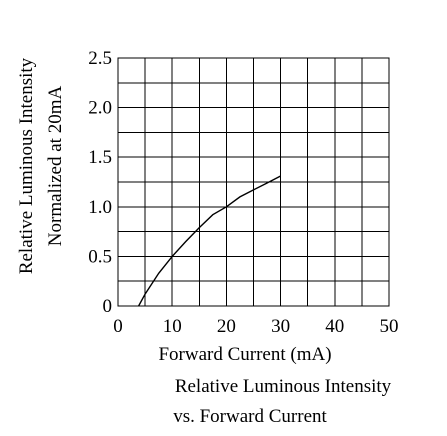 This screenshot has width=447, height=436. I want to click on series-layer, so click(209, 241).